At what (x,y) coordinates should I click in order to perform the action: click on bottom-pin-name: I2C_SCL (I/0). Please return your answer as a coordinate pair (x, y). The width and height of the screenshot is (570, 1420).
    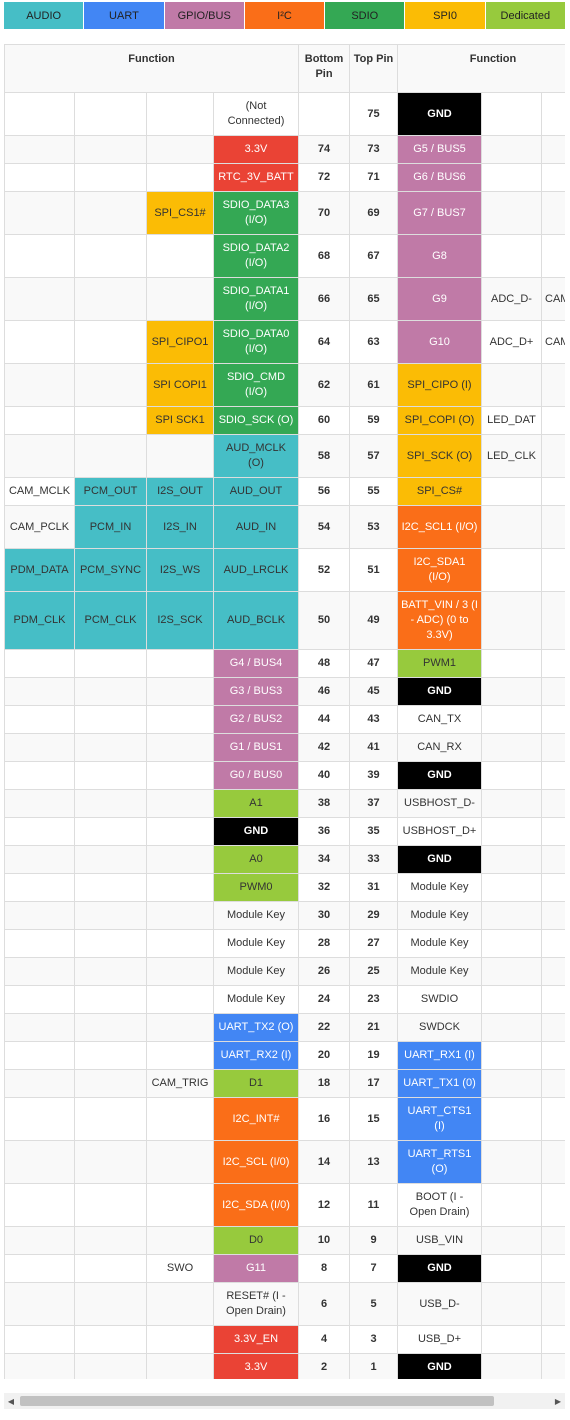
    Looking at the image, I should click on (256, 1162).